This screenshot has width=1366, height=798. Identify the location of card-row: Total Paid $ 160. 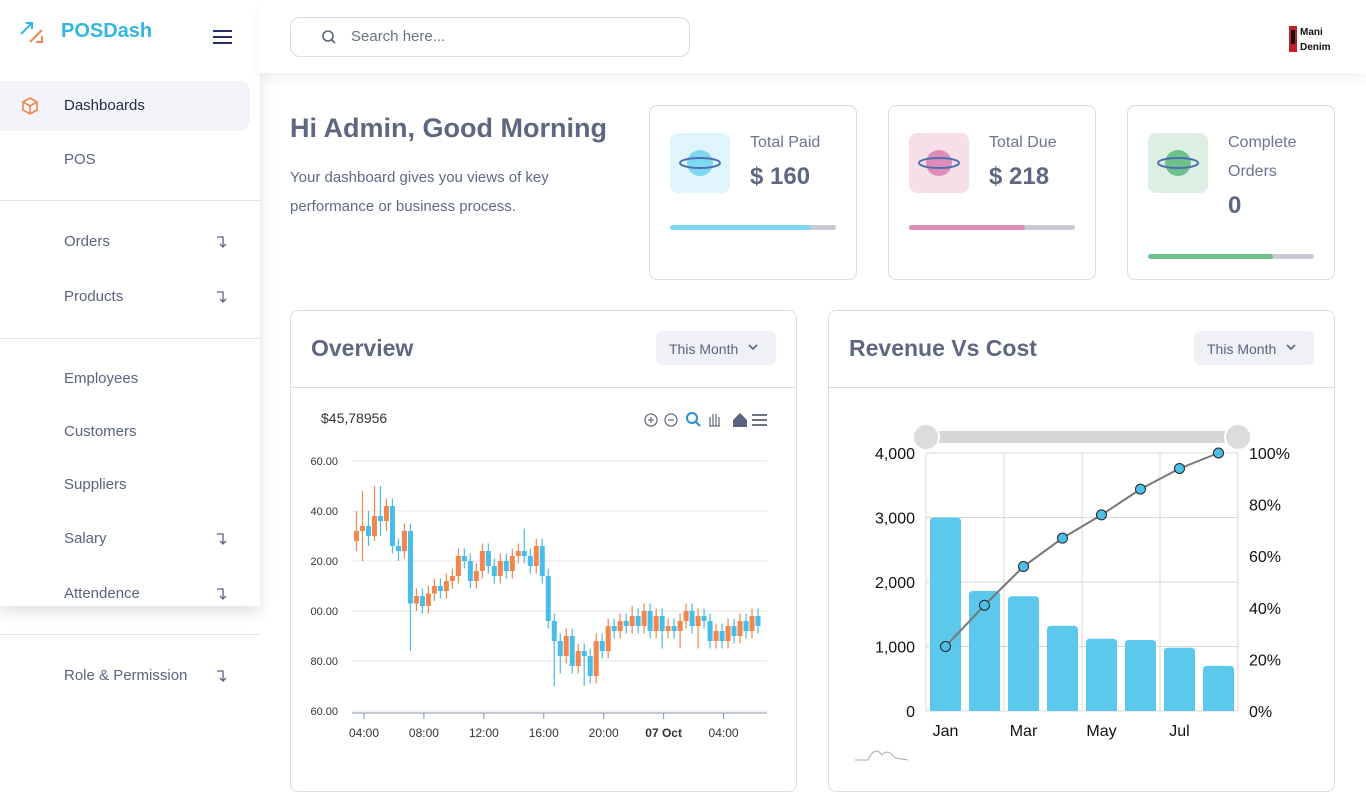
(753, 162).